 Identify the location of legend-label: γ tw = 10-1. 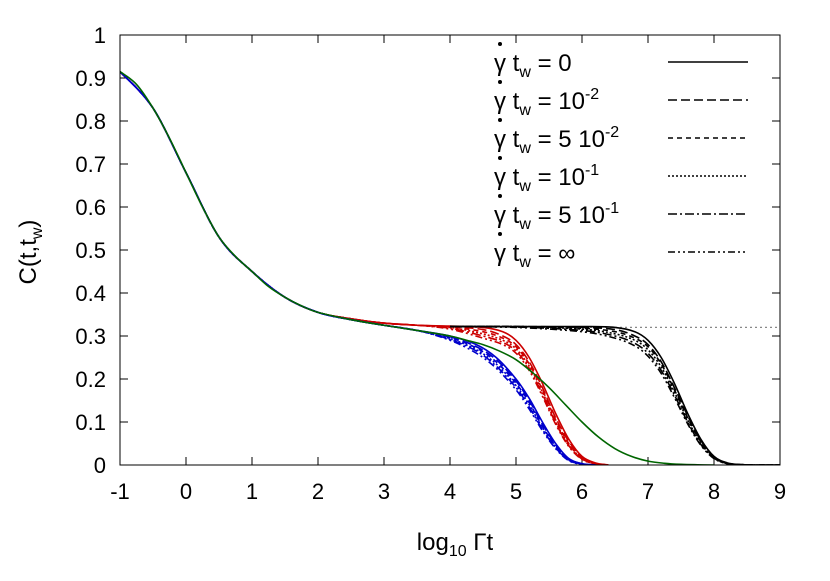
(546, 178).